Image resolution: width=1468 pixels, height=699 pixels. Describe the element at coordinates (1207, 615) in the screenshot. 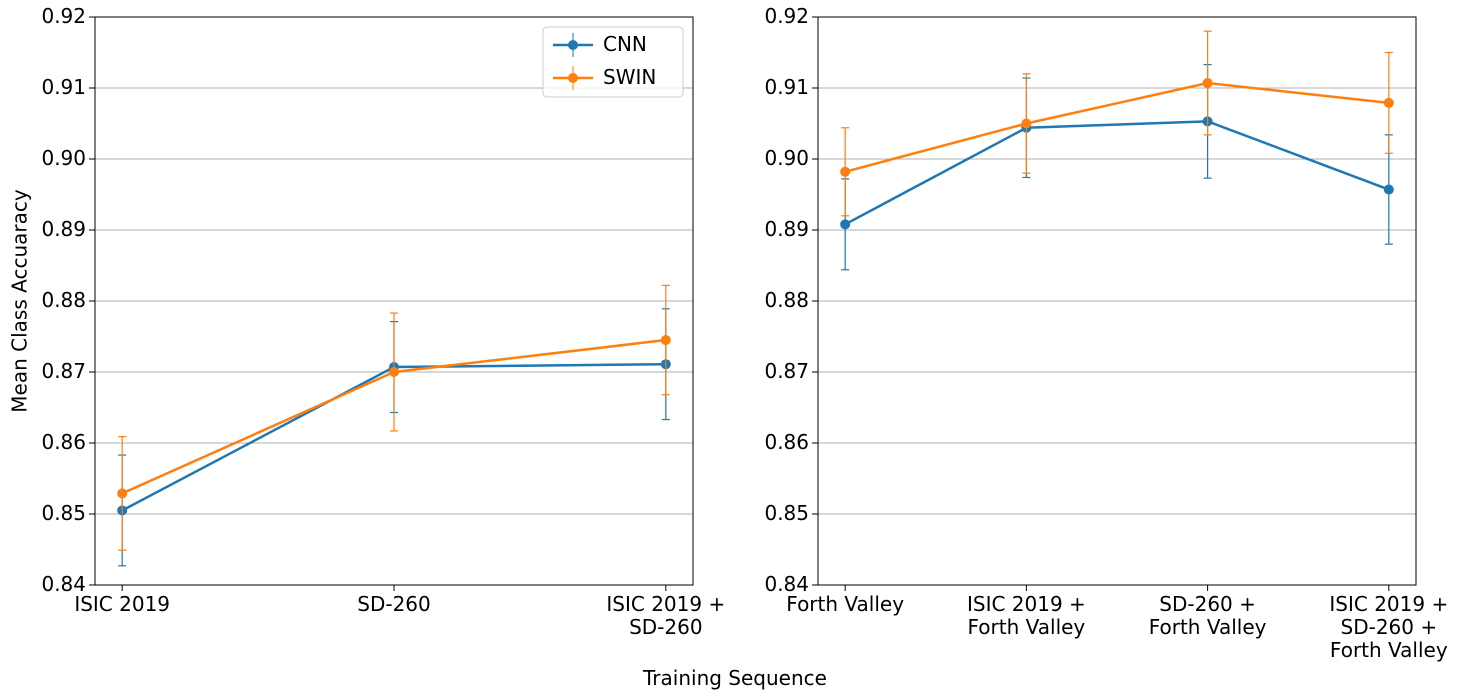

I see `x-tick-label: SD-260 + Forth Valley` at that location.